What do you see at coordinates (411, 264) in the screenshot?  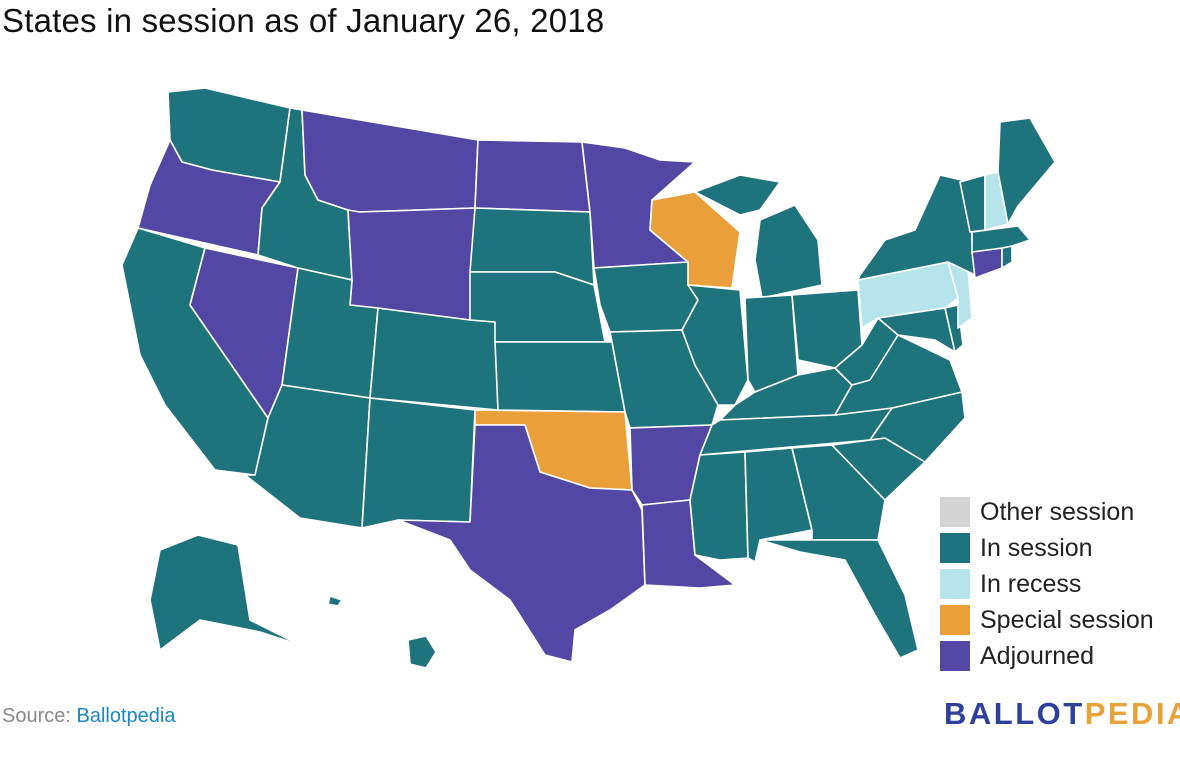 I see `state-WY` at bounding box center [411, 264].